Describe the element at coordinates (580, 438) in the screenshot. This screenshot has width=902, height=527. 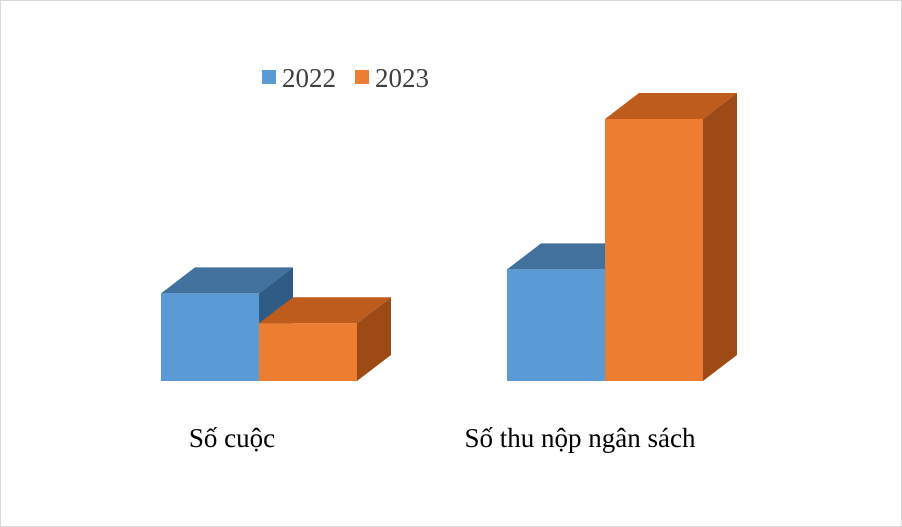
I see `category-label: Số thu nộp ngân sách` at that location.